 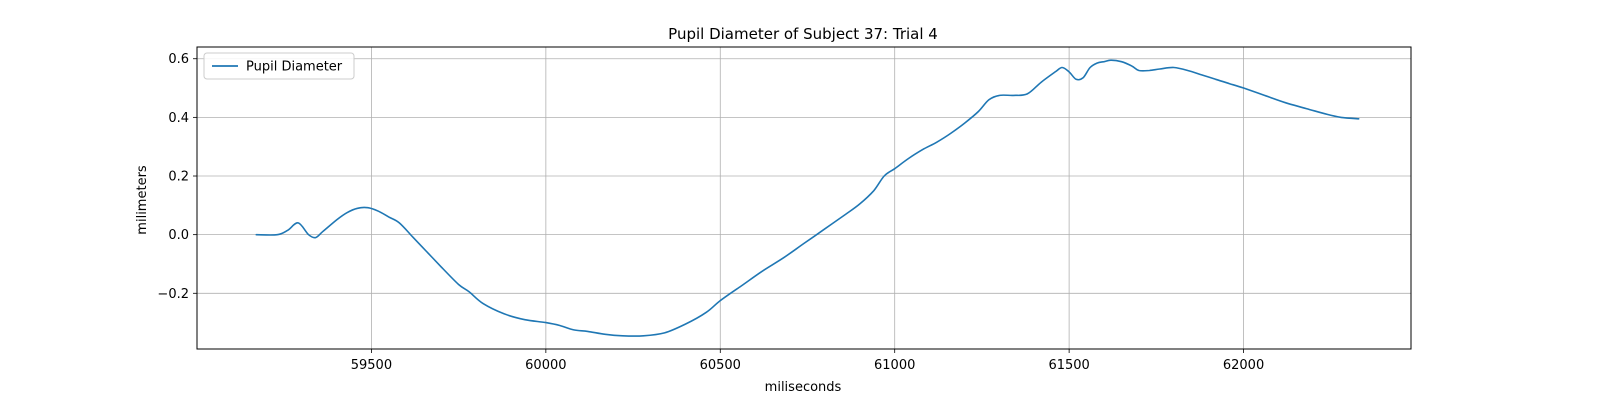 I want to click on y-axis-label: milimeters, so click(x=142, y=200).